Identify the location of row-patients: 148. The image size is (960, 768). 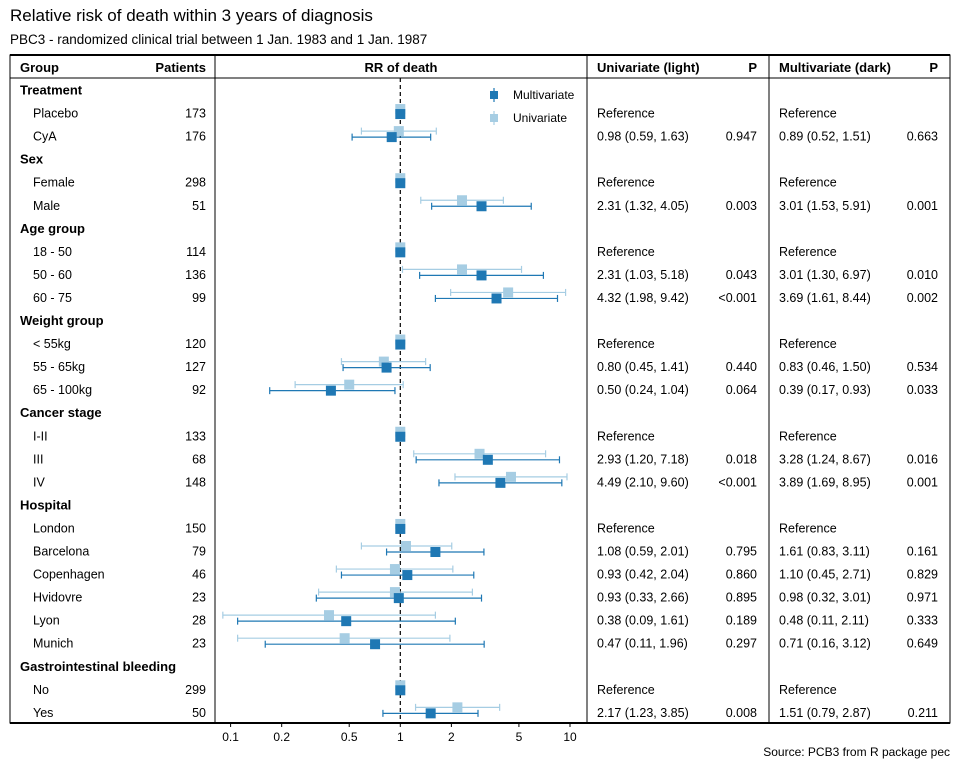
(195, 482).